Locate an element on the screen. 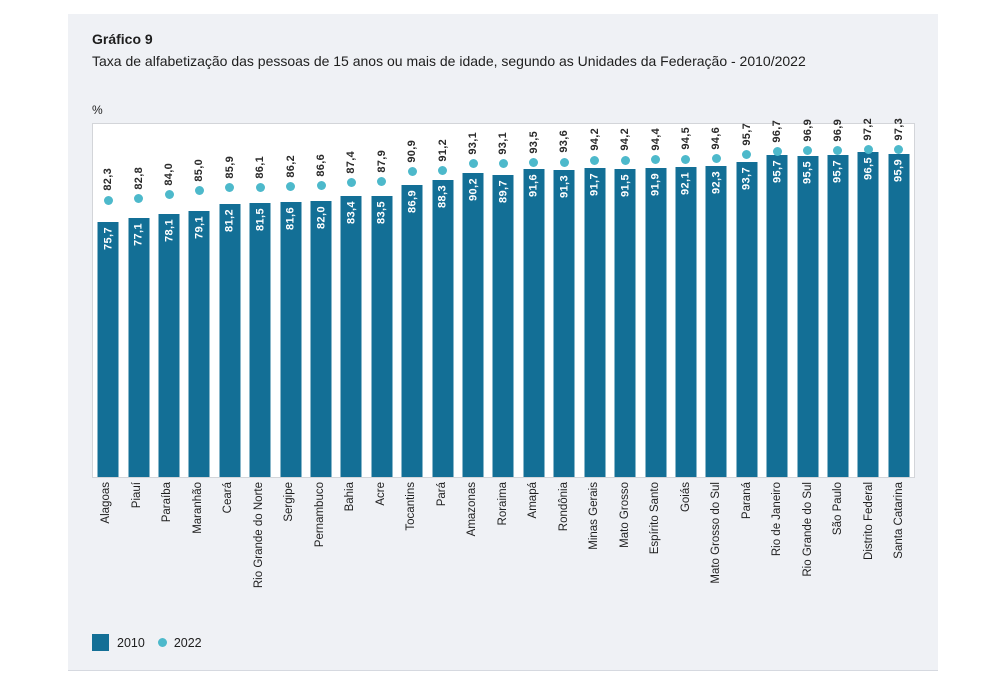 The width and height of the screenshot is (1000, 678). bar-column: 83,5 87,9 is located at coordinates (382, 300).